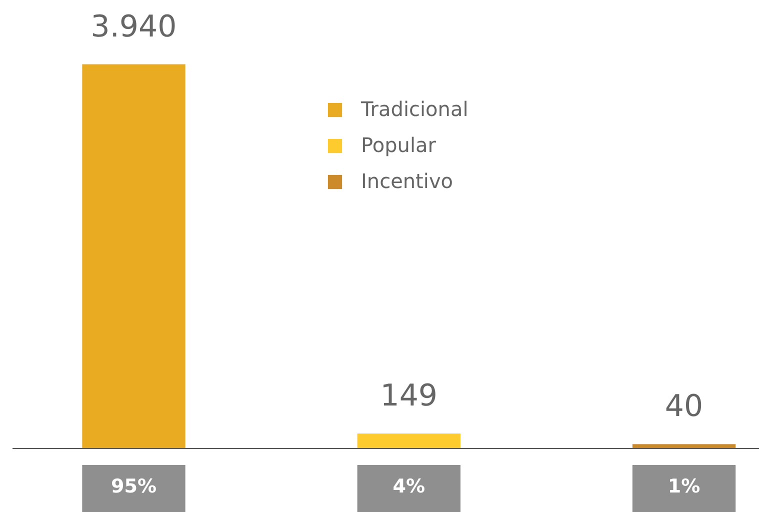  What do you see at coordinates (407, 181) in the screenshot?
I see `legend-label: Incentivo` at bounding box center [407, 181].